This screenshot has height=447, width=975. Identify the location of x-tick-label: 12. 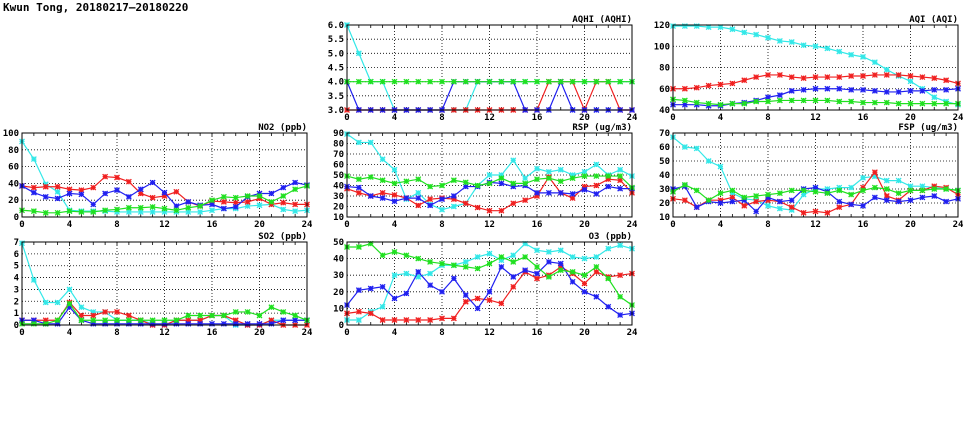
(489, 225).